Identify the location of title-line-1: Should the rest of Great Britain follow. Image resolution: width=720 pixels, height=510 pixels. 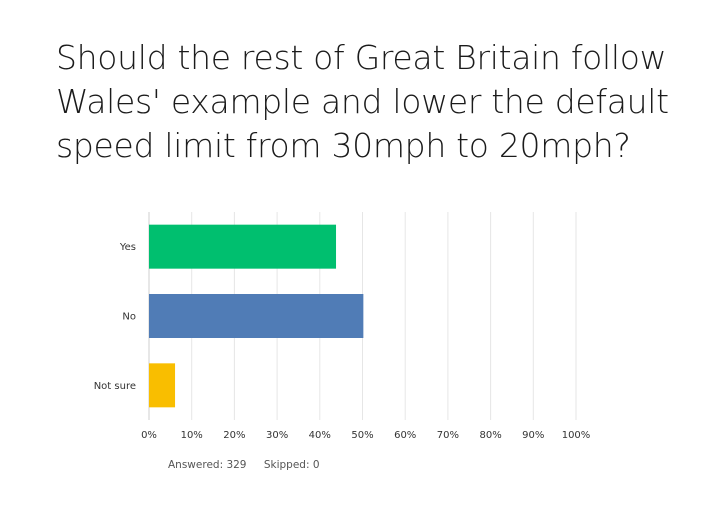
(361, 57).